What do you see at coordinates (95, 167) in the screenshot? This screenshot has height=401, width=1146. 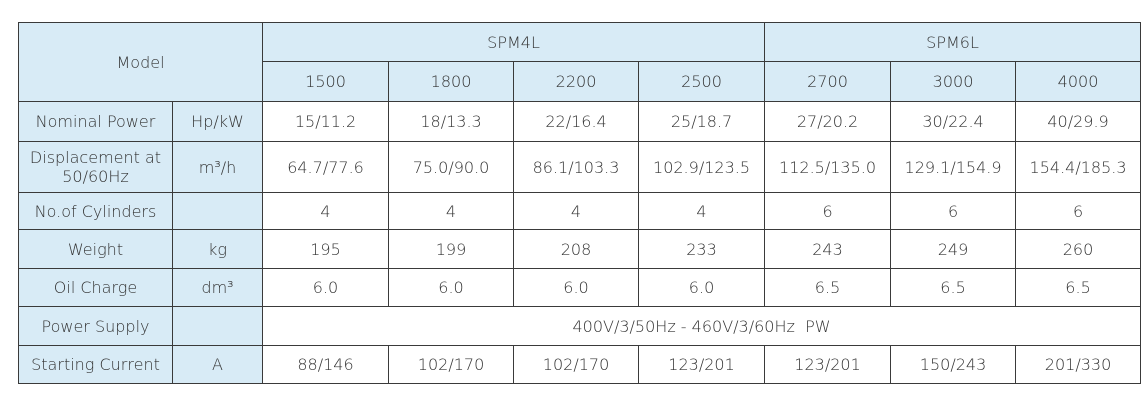 I see `row-label: Displacement at 50/60Hz` at bounding box center [95, 167].